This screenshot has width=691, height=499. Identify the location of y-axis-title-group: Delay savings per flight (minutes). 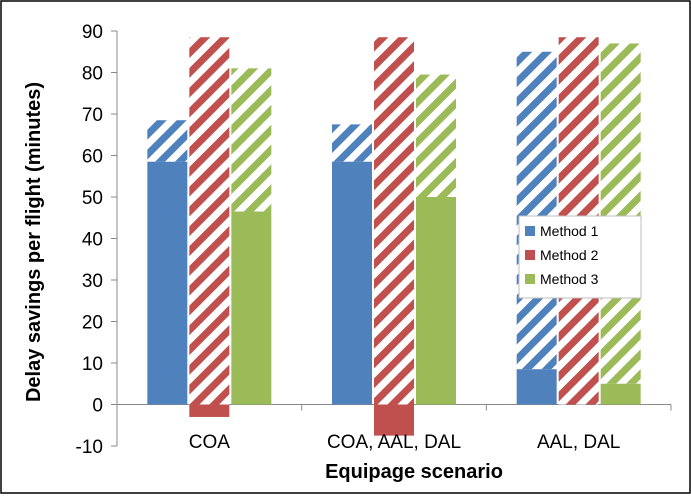
(34, 242).